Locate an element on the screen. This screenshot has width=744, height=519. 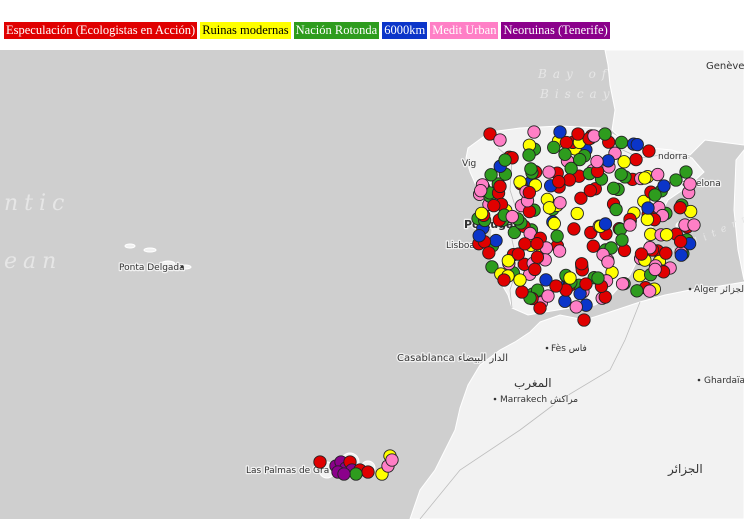
legend-item-especulacion: Especulación (Ecologistas en Acción) is located at coordinates (101, 30).